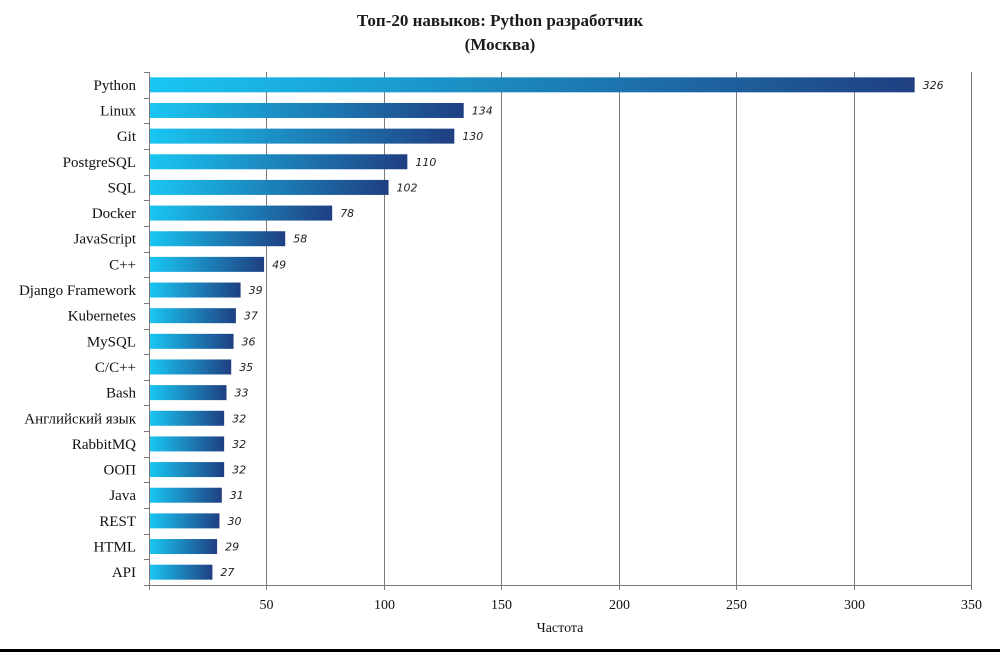 Image resolution: width=1000 pixels, height=655 pixels. What do you see at coordinates (114, 86) in the screenshot?
I see `category-label-1: Python` at bounding box center [114, 86].